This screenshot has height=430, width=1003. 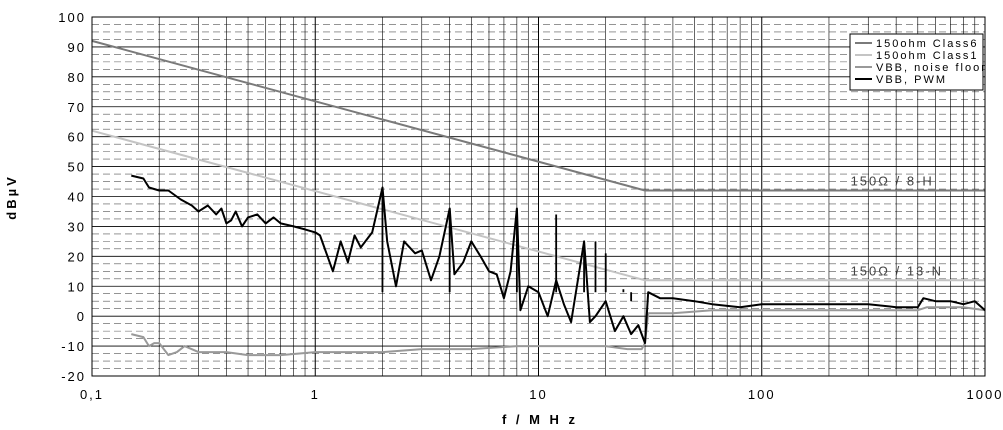 What do you see at coordinates (892, 181) in the screenshot?
I see `limit-label: 150Ω / 8-H` at bounding box center [892, 181].